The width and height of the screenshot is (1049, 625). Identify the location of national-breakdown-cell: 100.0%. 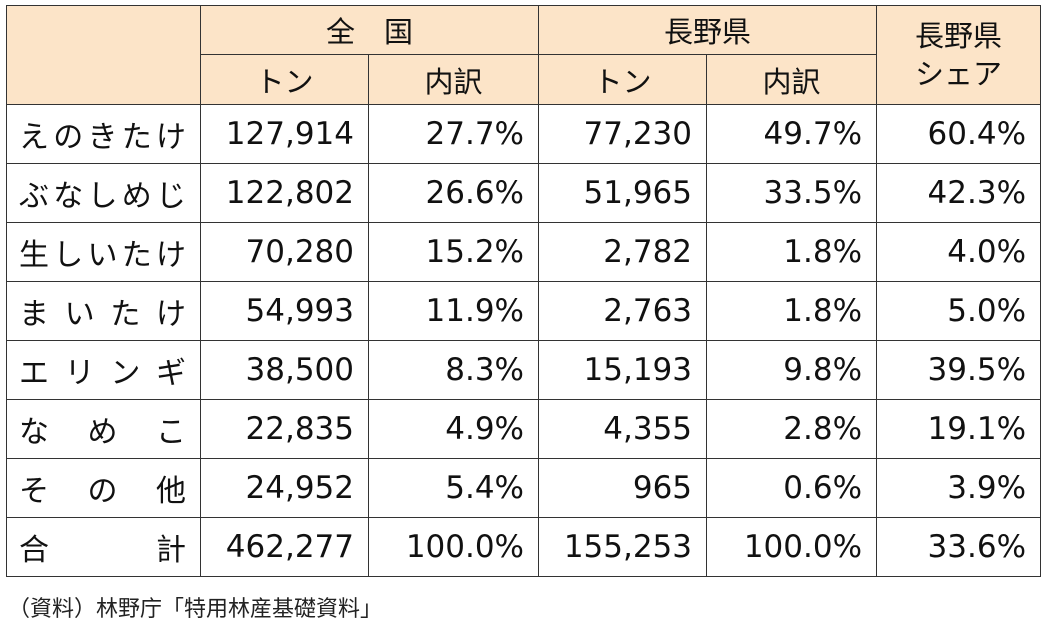
(453, 547).